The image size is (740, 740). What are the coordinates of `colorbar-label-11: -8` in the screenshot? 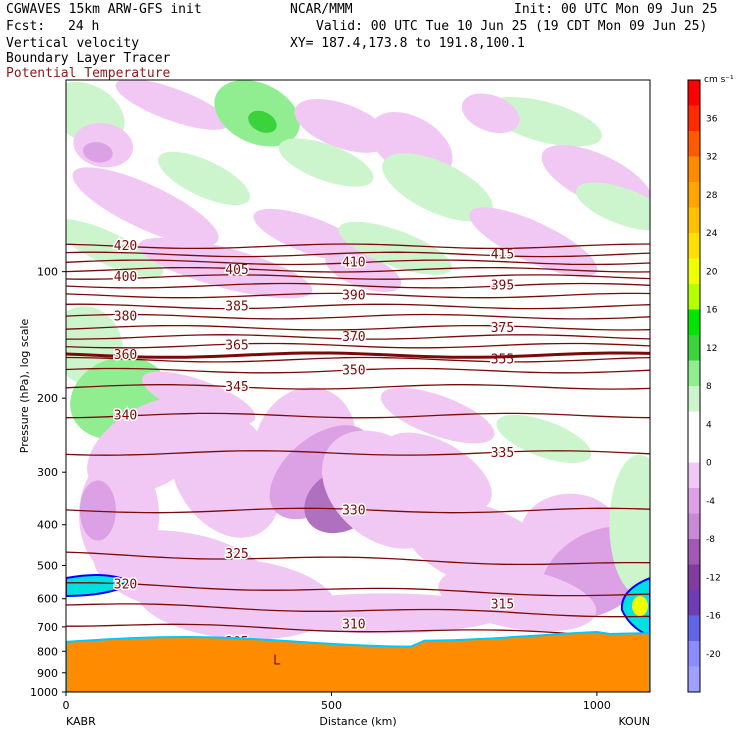 It's located at (710, 540).